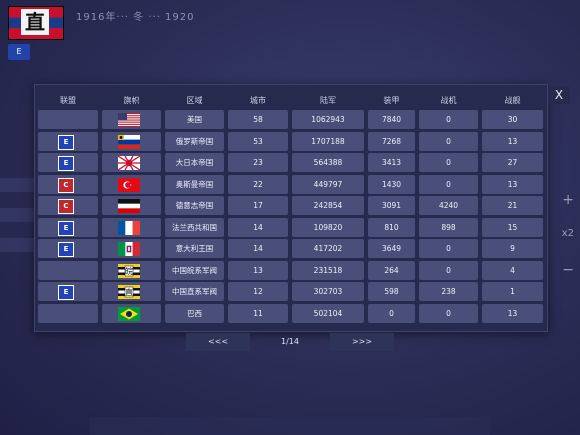 The width and height of the screenshot is (580, 435). What do you see at coordinates (194, 205) in the screenshot?
I see `region-cell: 德意志帝国` at bounding box center [194, 205].